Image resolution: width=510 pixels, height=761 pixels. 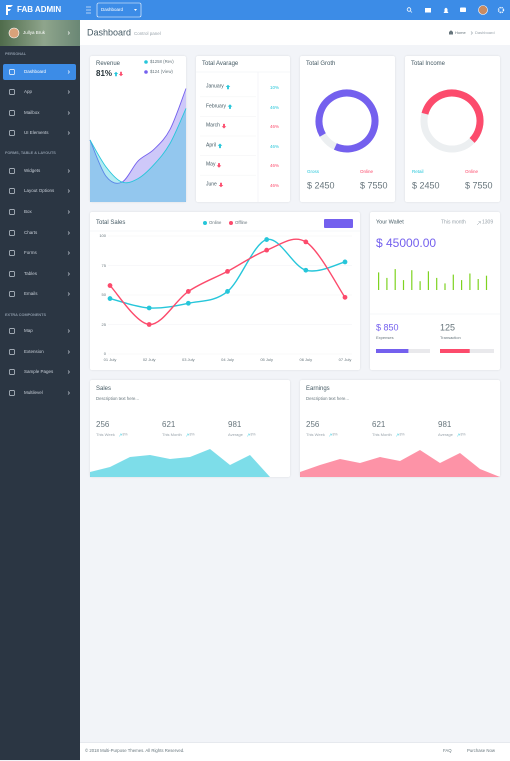 I want to click on y-tick-label: 75, so click(x=103, y=265).